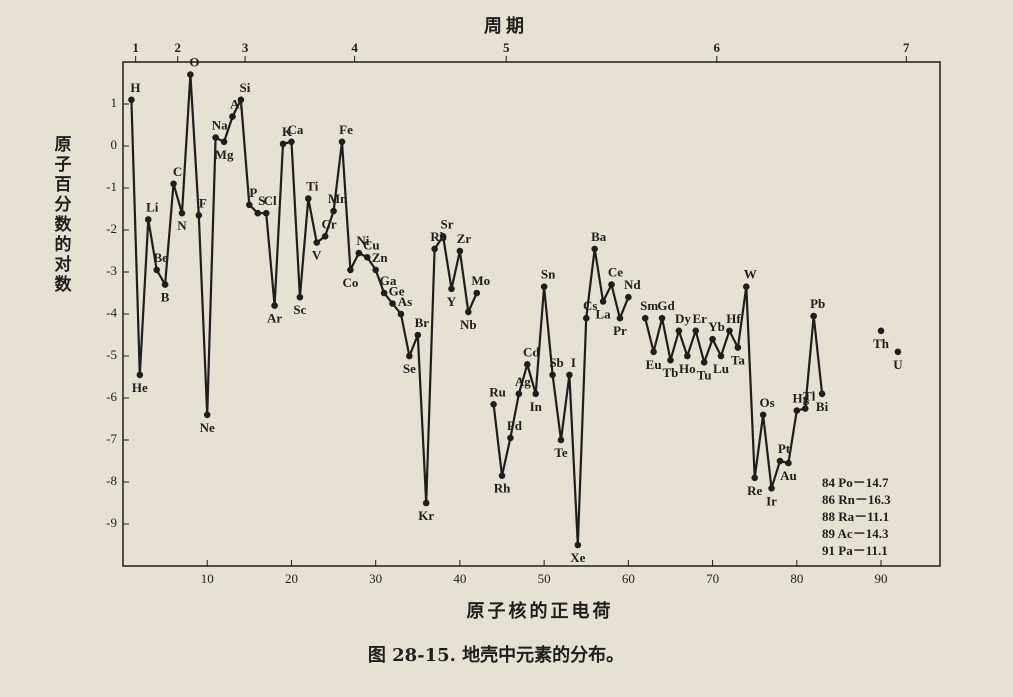  What do you see at coordinates (447, 223) in the screenshot?
I see `point-label: Sr` at bounding box center [447, 223].